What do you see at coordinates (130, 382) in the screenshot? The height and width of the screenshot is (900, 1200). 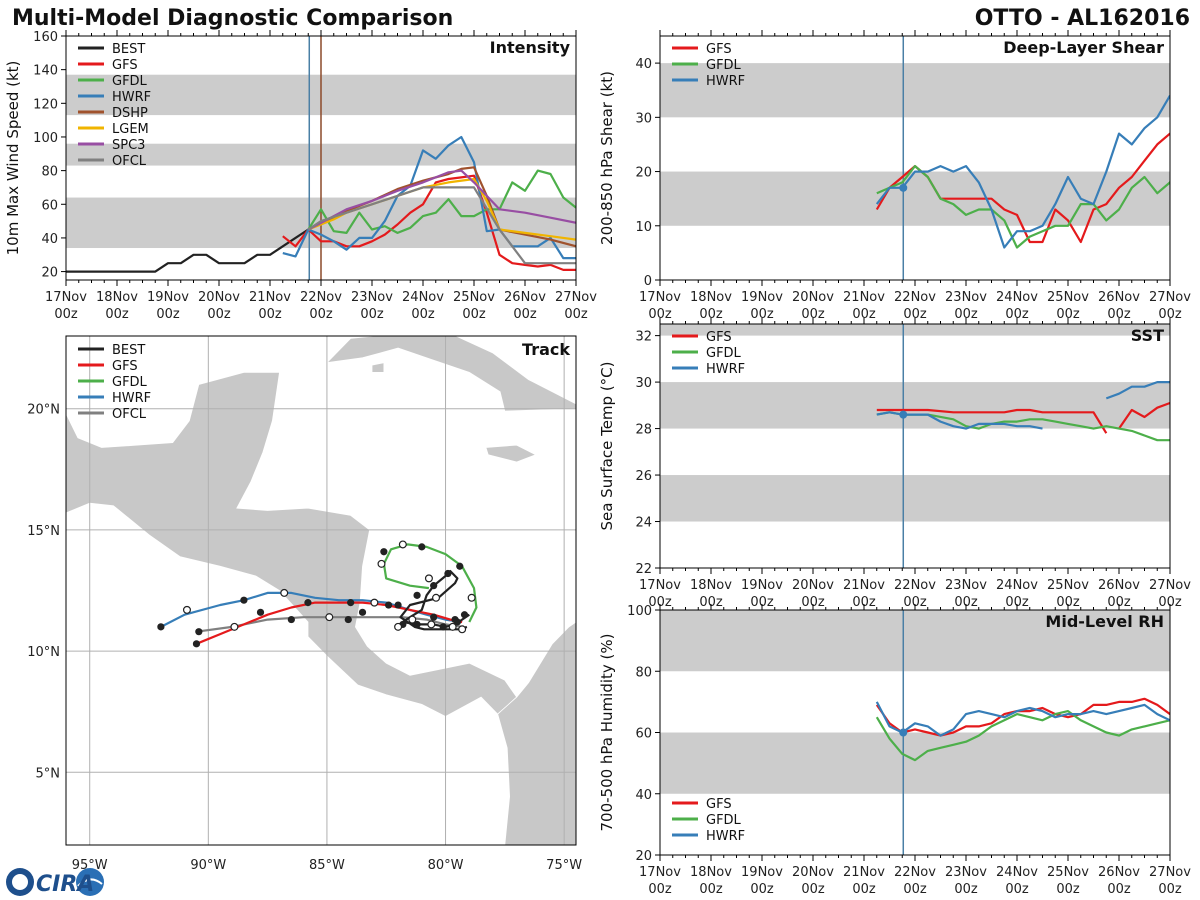 I see `legend-label-gfdl: GFDL` at bounding box center [130, 382].